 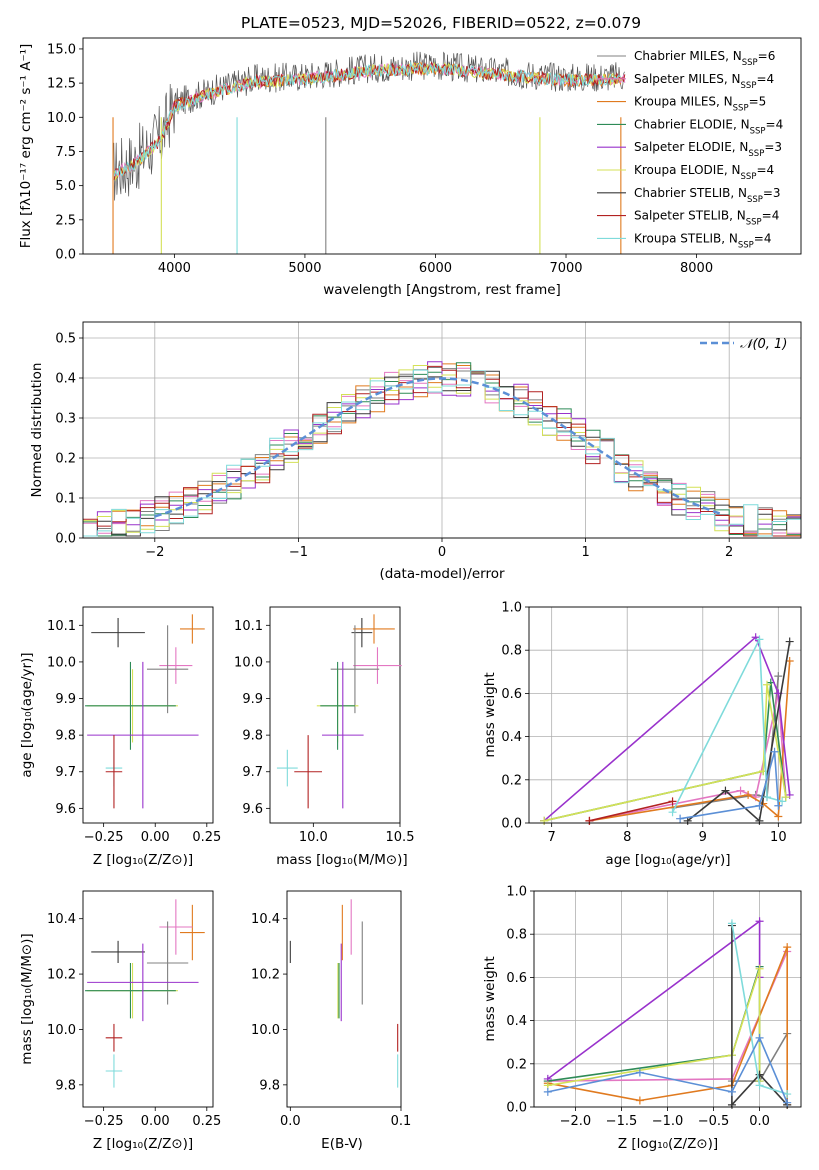 What do you see at coordinates (511, 780) in the screenshot?
I see `weight_vs_age-ytick-label: 0.2` at bounding box center [511, 780].